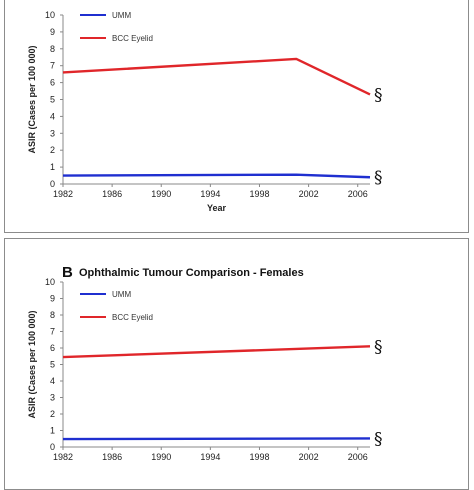 The image size is (474, 490). I want to click on chart-title: Ophthalmic Tumour Comparison - Females, so click(191, 273).